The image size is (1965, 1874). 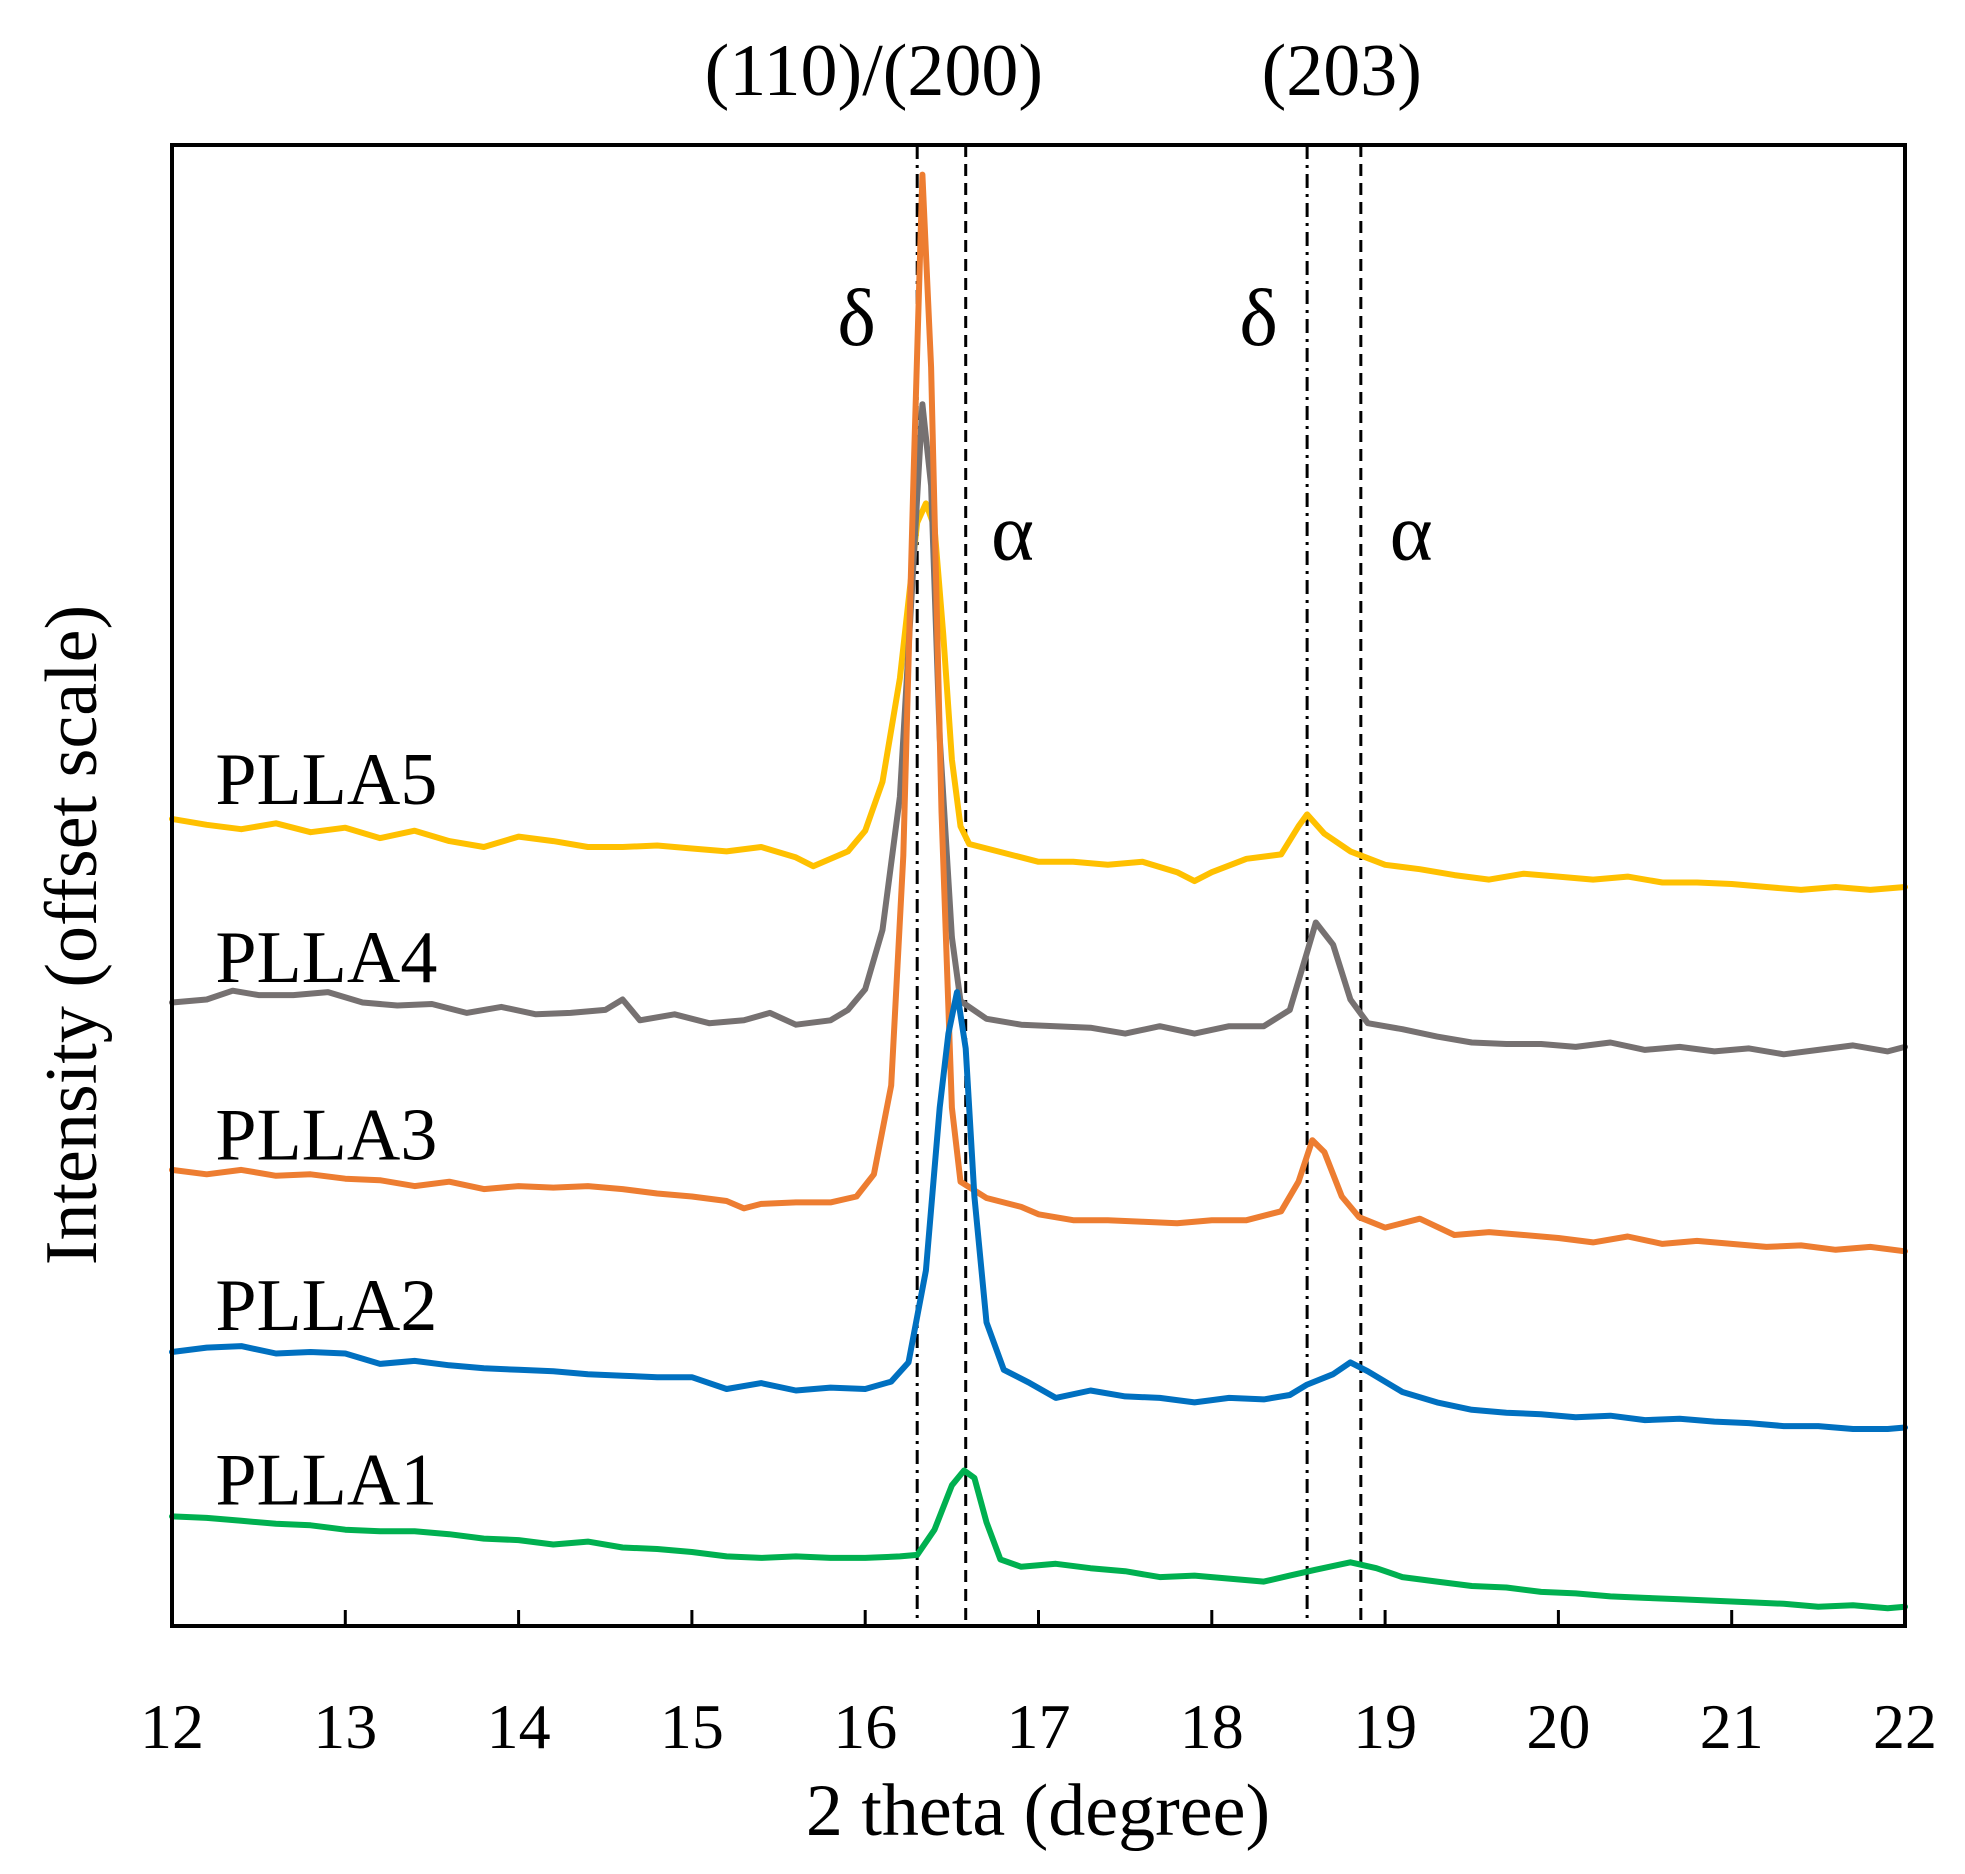 What do you see at coordinates (1411, 532) in the screenshot?
I see `annotation-alpha-label-right: α` at bounding box center [1411, 532].